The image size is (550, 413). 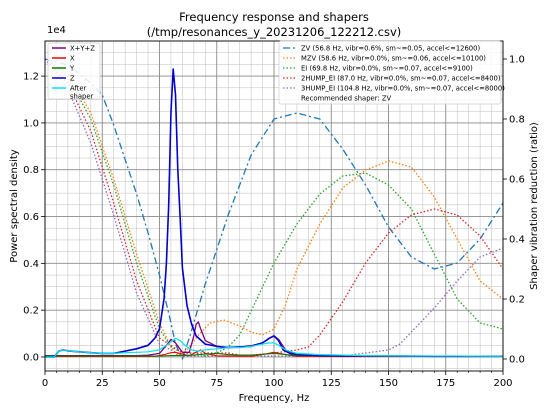 What do you see at coordinates (534, 206) in the screenshot?
I see `y2-axis-label: Shaper vibration reduction (ratio)` at bounding box center [534, 206].